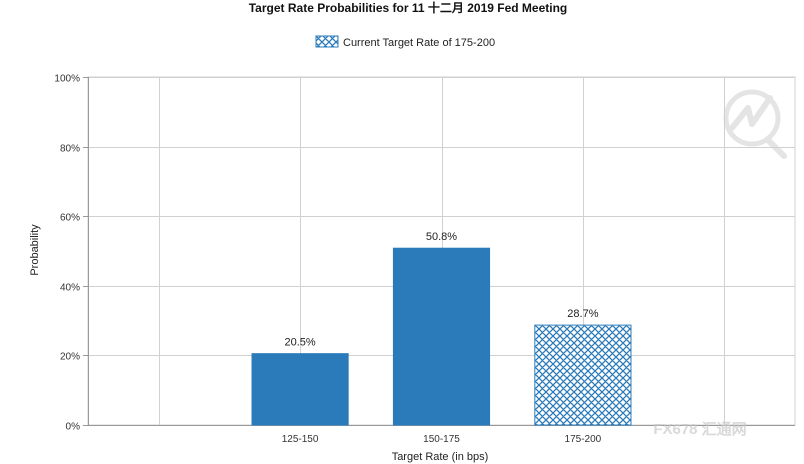 The image size is (804, 464). What do you see at coordinates (299, 343) in the screenshot?
I see `data-label: 20.5%` at bounding box center [299, 343].